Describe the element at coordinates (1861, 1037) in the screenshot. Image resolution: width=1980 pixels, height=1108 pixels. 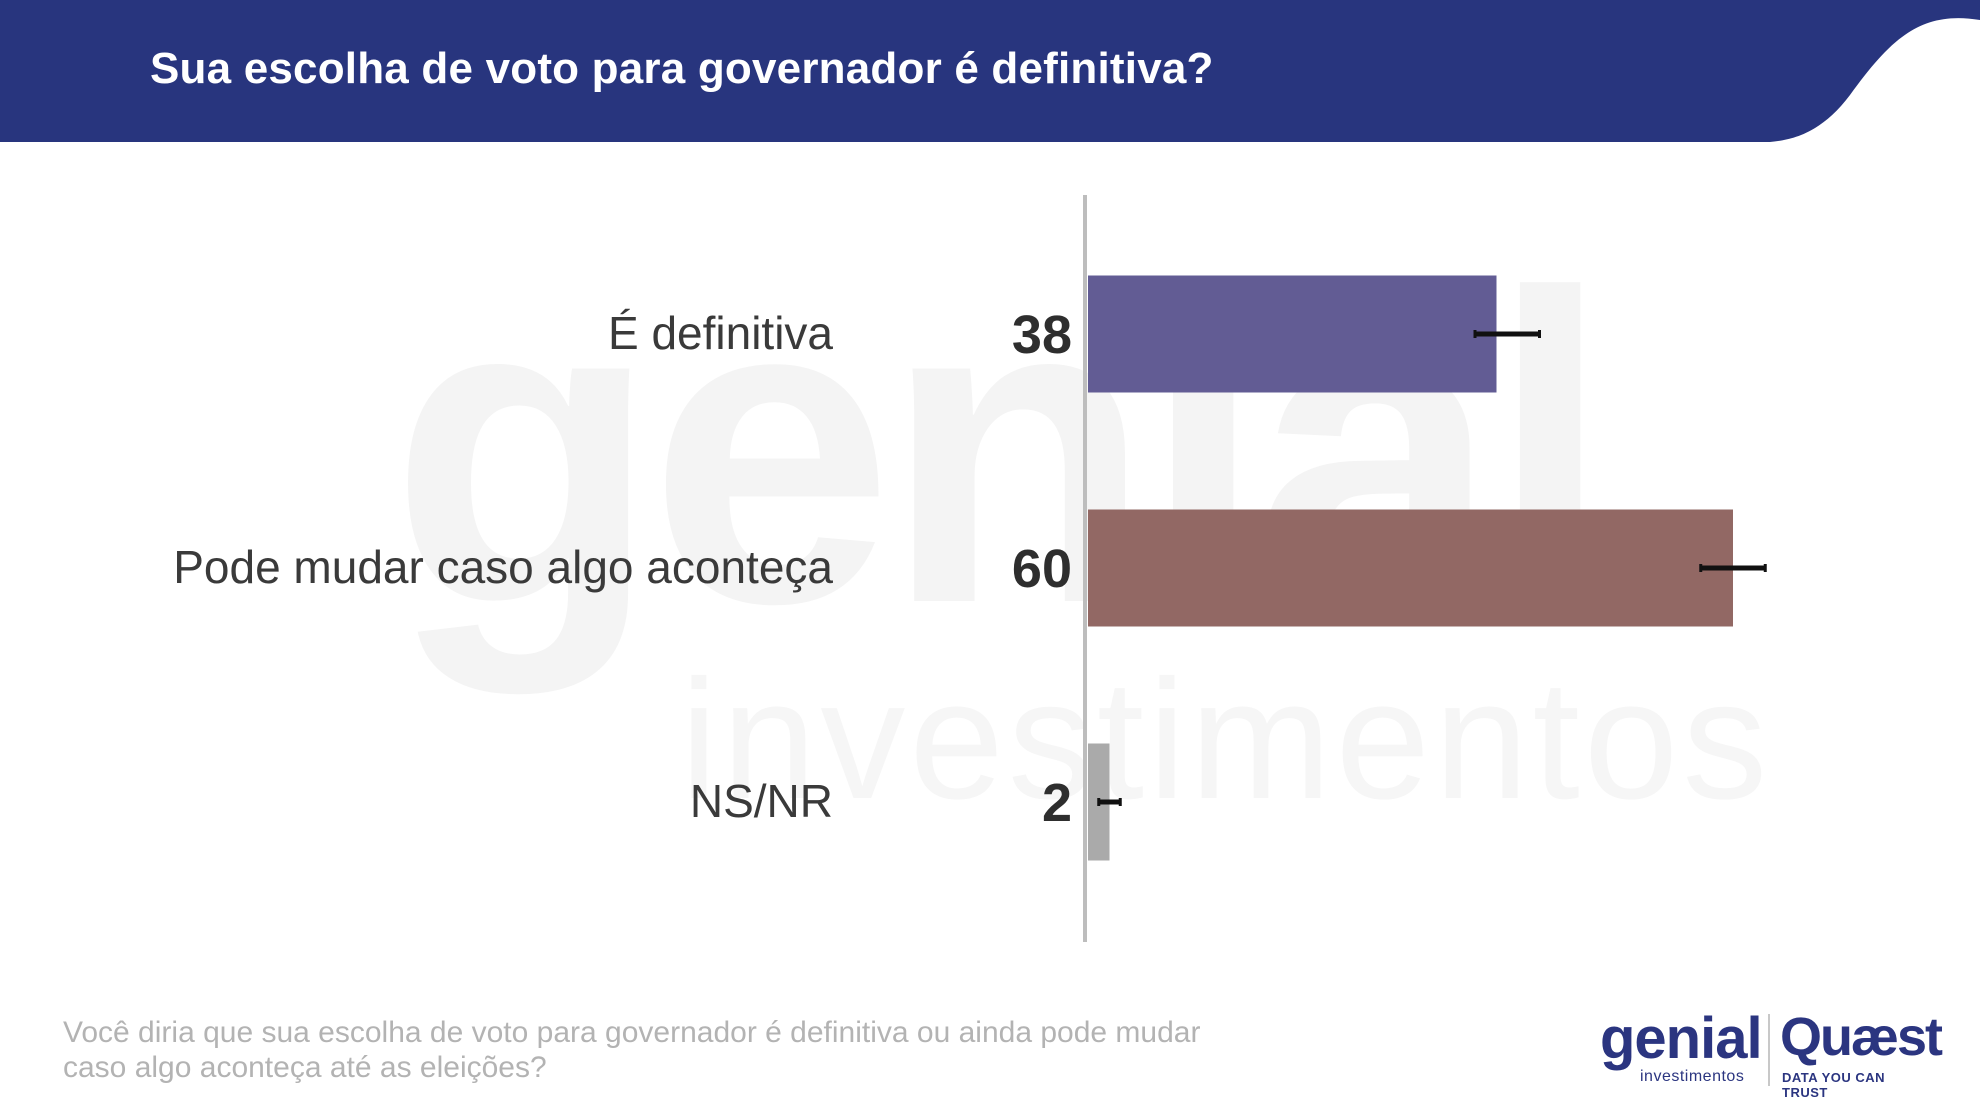
I see `quaest-logo: Quæst` at that location.